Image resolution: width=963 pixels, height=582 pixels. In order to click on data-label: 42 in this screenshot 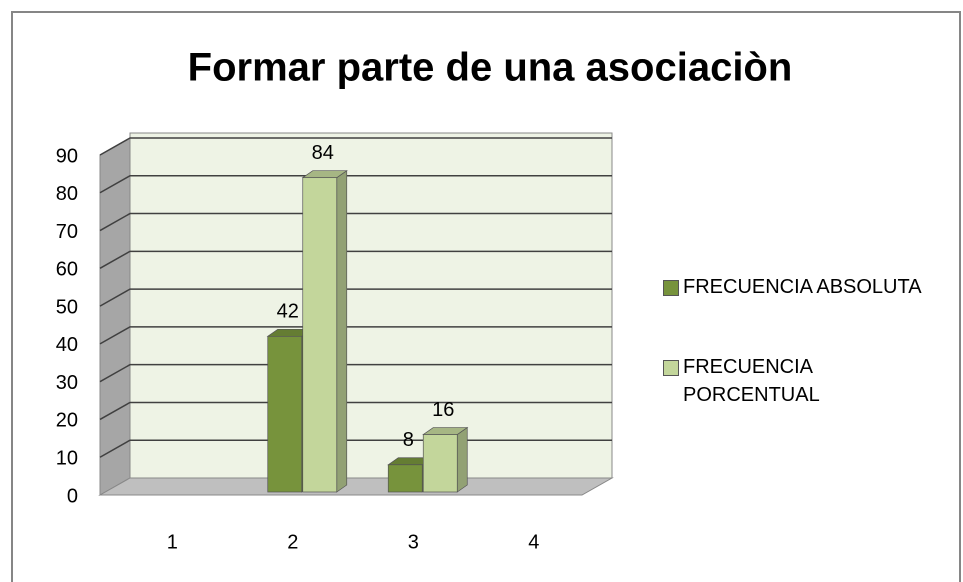, I will do `click(288, 312)`.